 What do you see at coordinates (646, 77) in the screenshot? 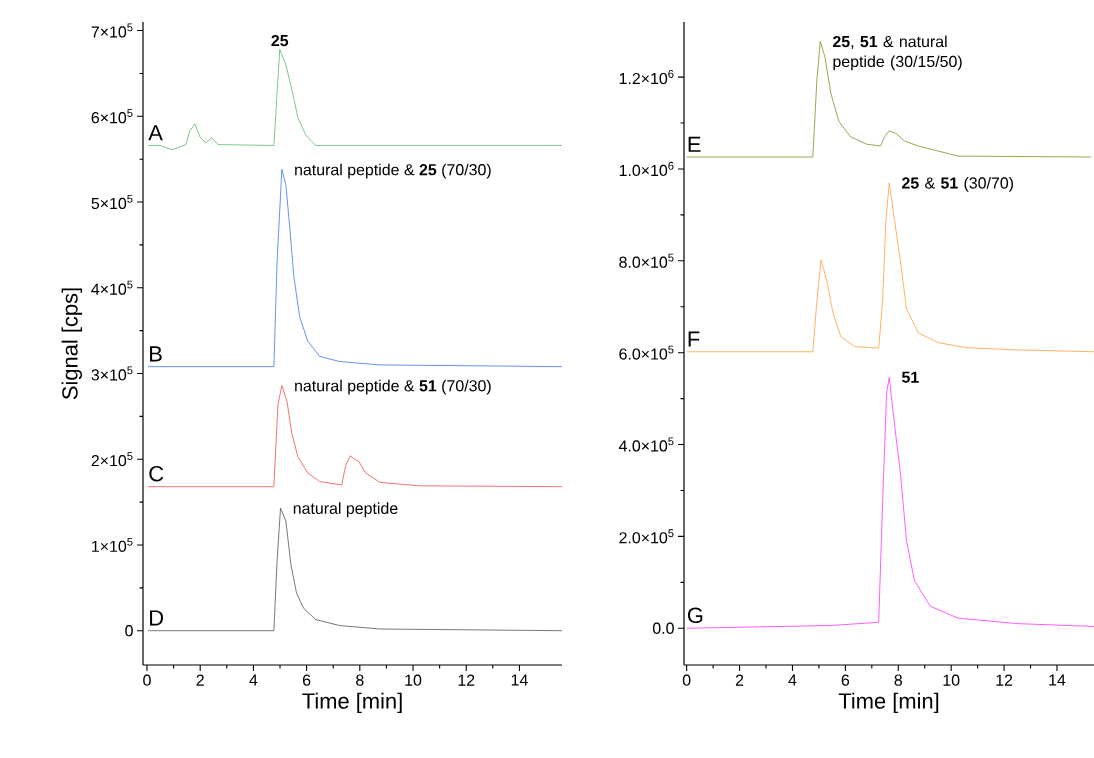
I see `y-tick-label: 1.2×10$^{6}$` at bounding box center [646, 77].